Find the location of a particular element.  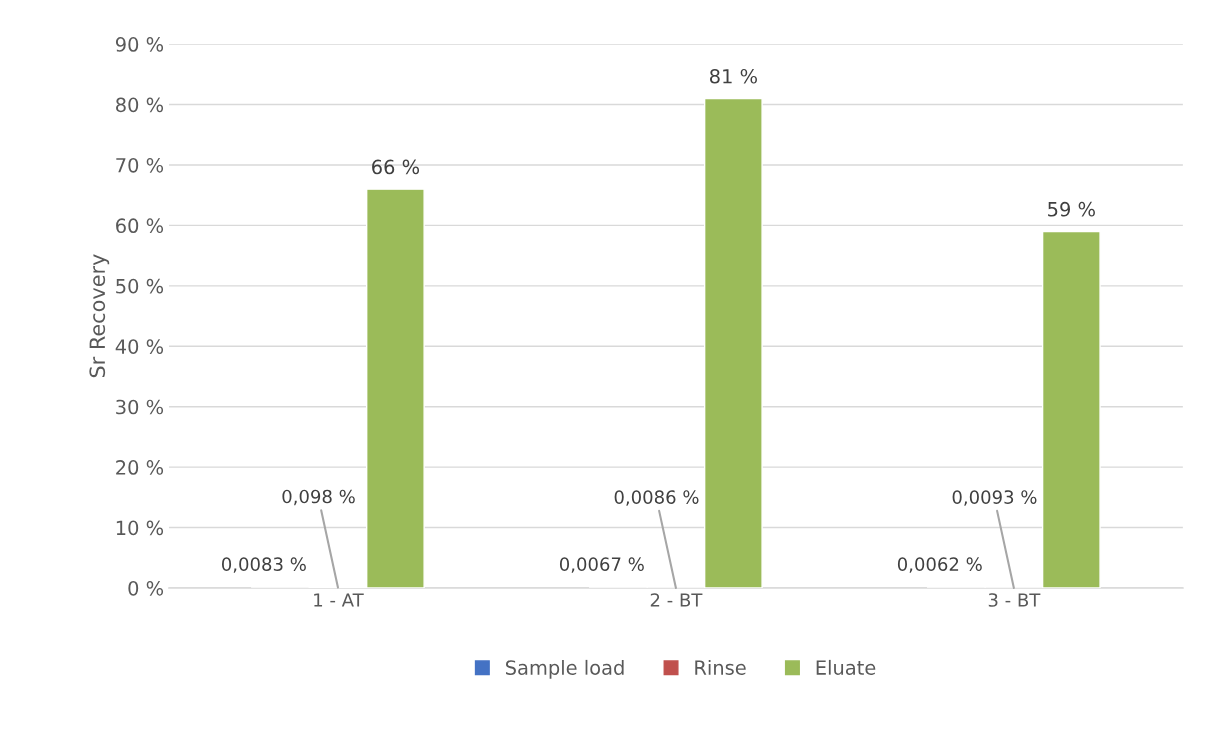

y-tick-label: 30 % is located at coordinates (140, 407).